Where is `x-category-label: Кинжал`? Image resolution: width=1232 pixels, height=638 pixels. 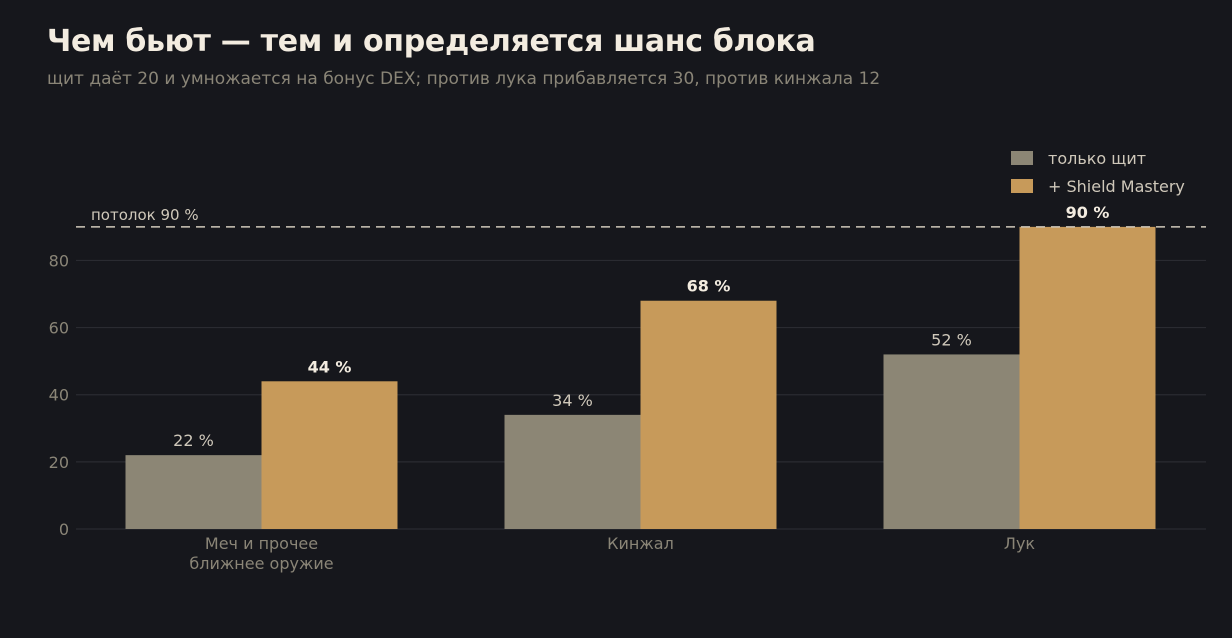
x-category-label: Кинжал is located at coordinates (640, 543).